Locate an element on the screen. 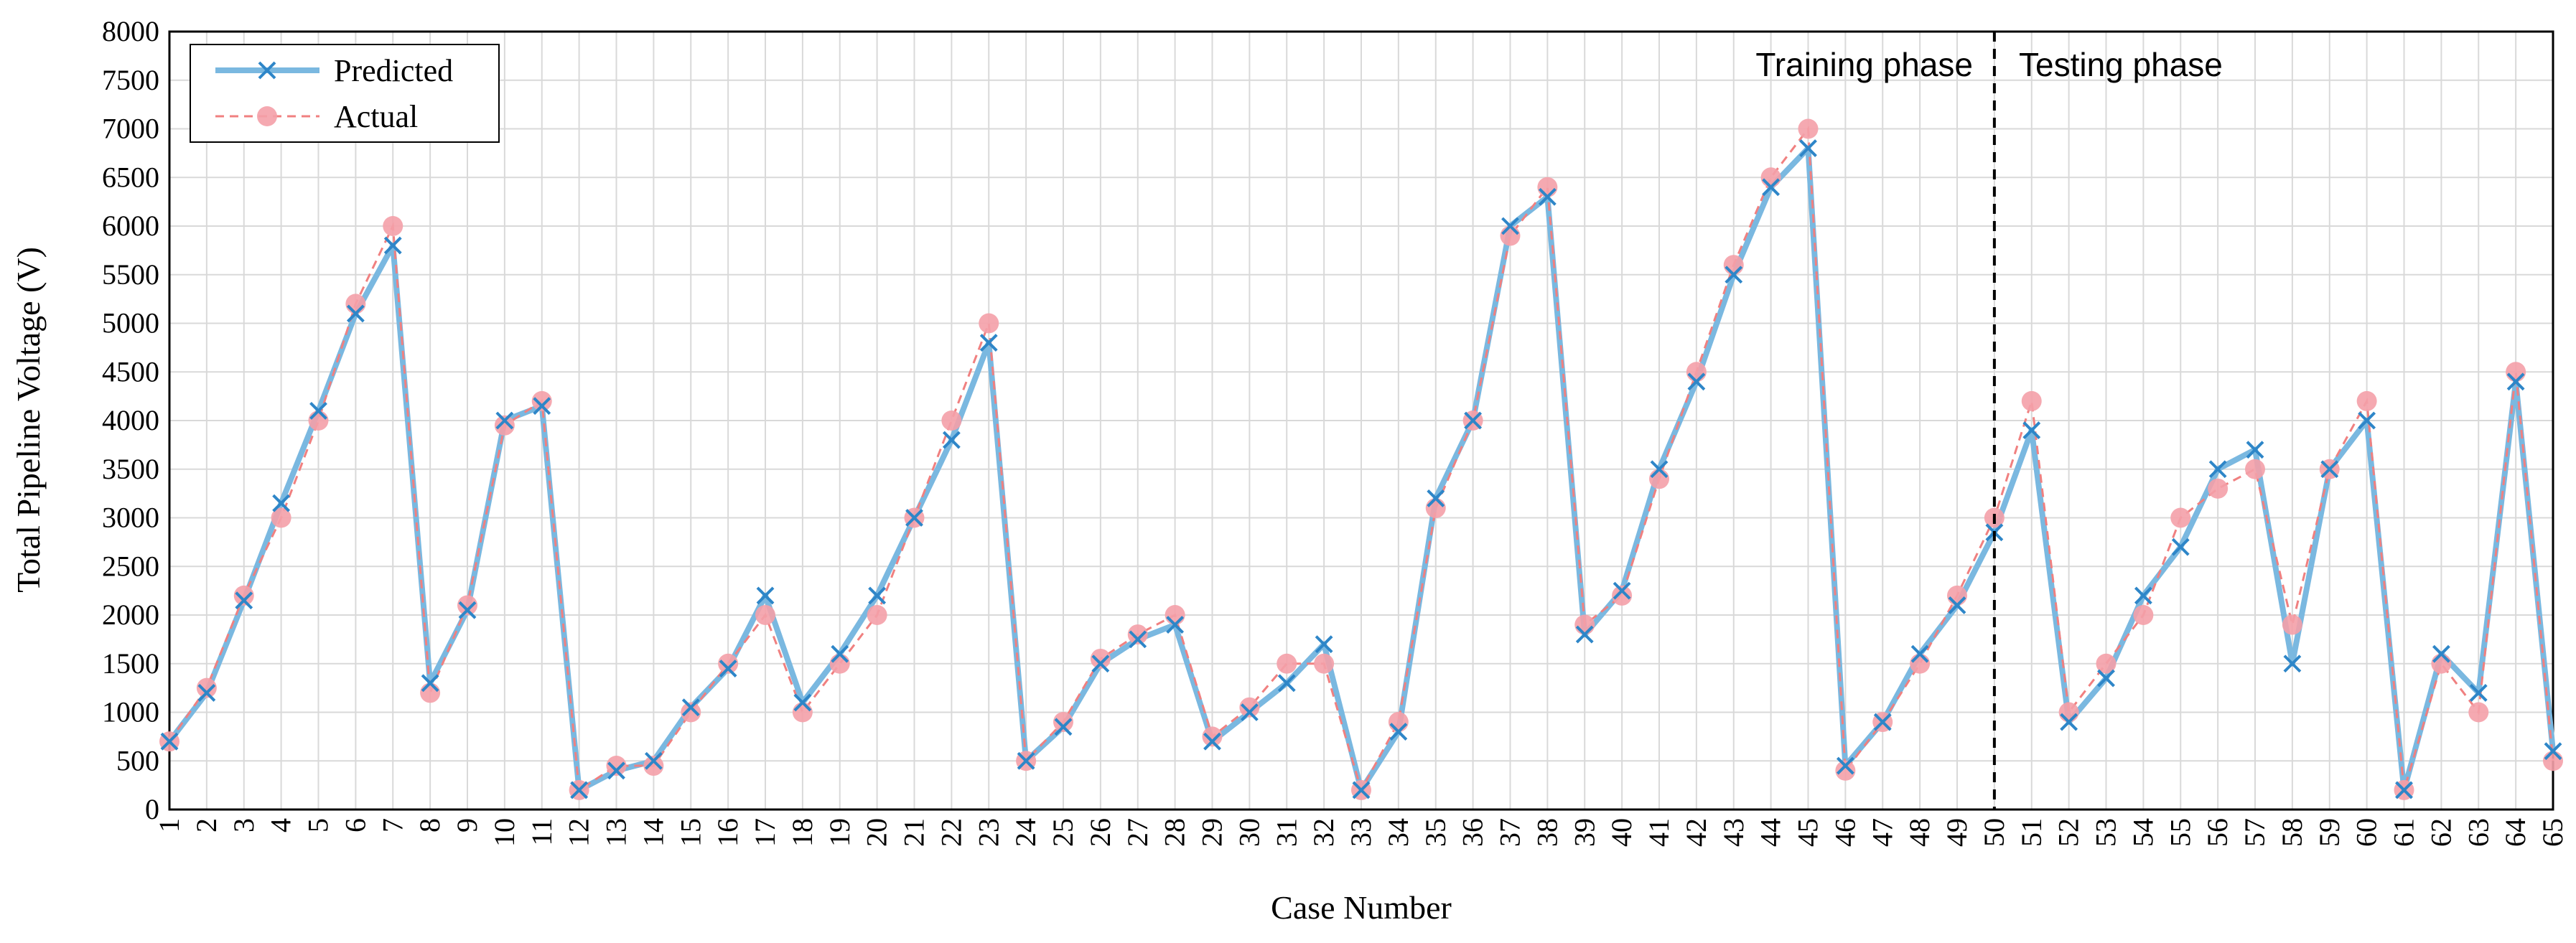 This screenshot has width=2576, height=943. y-tick-label: 4000 is located at coordinates (130, 420).